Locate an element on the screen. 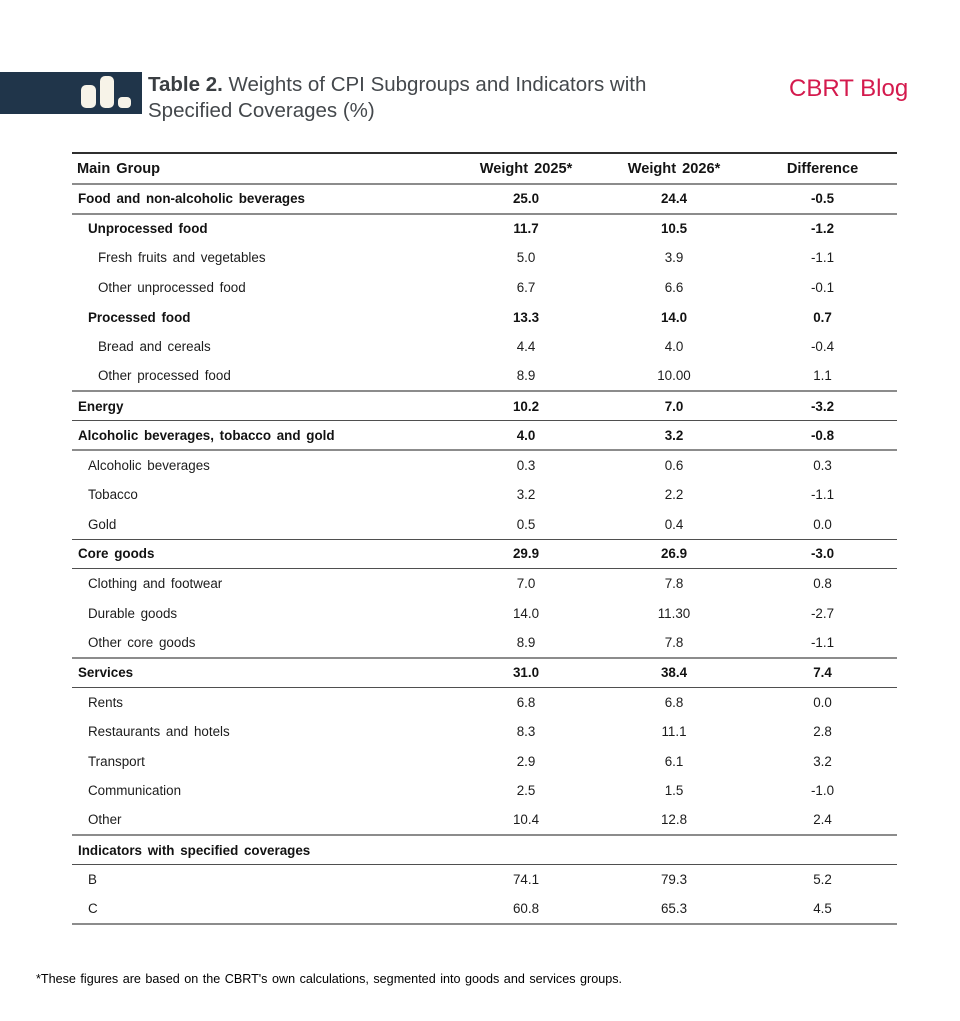 Image resolution: width=960 pixels, height=1021 pixels. table-row: Restaurants and hotels 8.3 11.1 2.8 is located at coordinates (484, 732).